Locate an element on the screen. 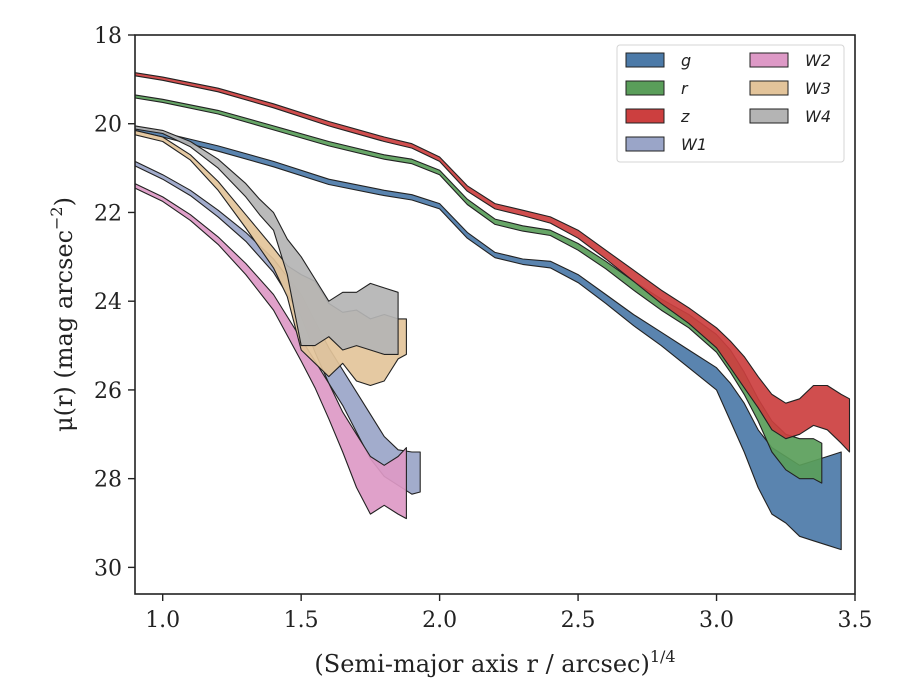 Image resolution: width=900 pixels, height=700 pixels. x-tick-label: 1.0 is located at coordinates (162, 620).